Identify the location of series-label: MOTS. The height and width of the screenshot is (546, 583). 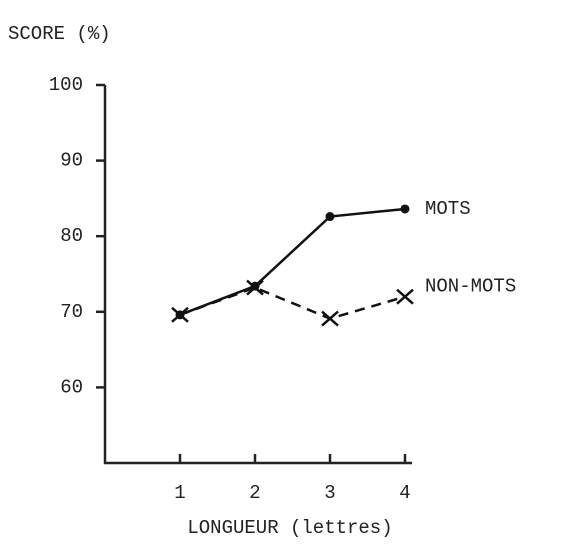
(448, 209).